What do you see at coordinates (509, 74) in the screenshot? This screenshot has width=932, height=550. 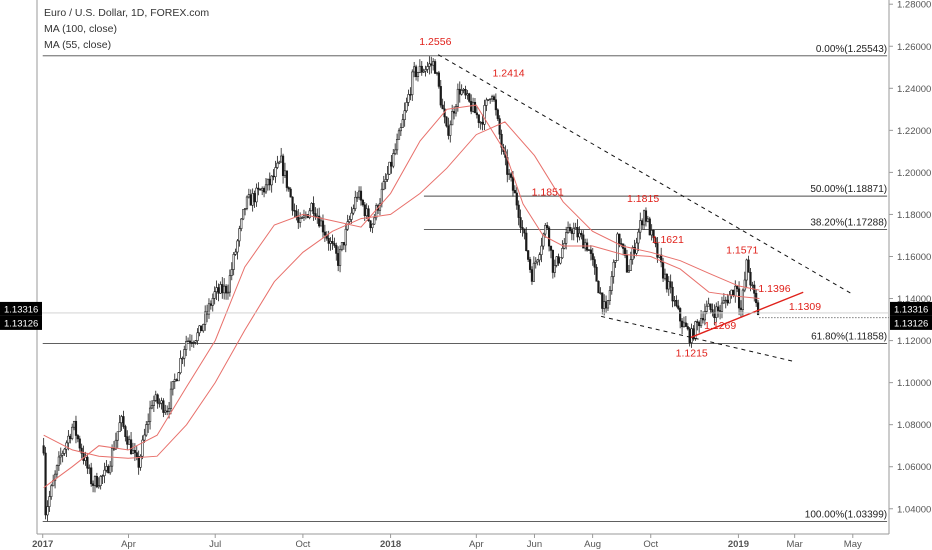 I see `price-annotation: 1.2414` at bounding box center [509, 74].